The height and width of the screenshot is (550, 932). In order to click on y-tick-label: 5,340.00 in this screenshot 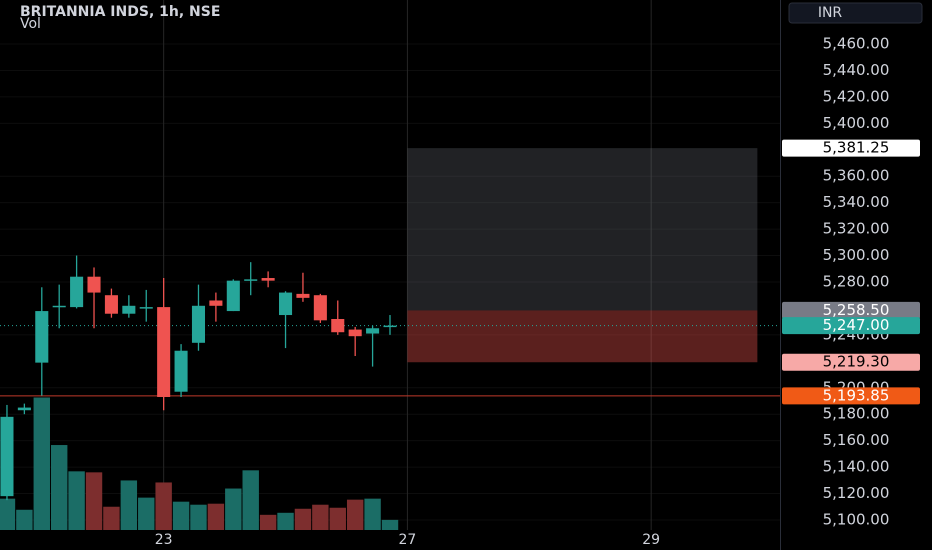, I will do `click(856, 202)`.